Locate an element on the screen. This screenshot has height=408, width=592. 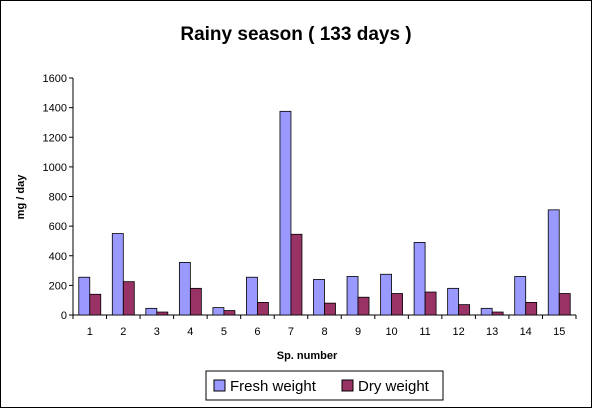
x-tick-label: 7 is located at coordinates (291, 332).